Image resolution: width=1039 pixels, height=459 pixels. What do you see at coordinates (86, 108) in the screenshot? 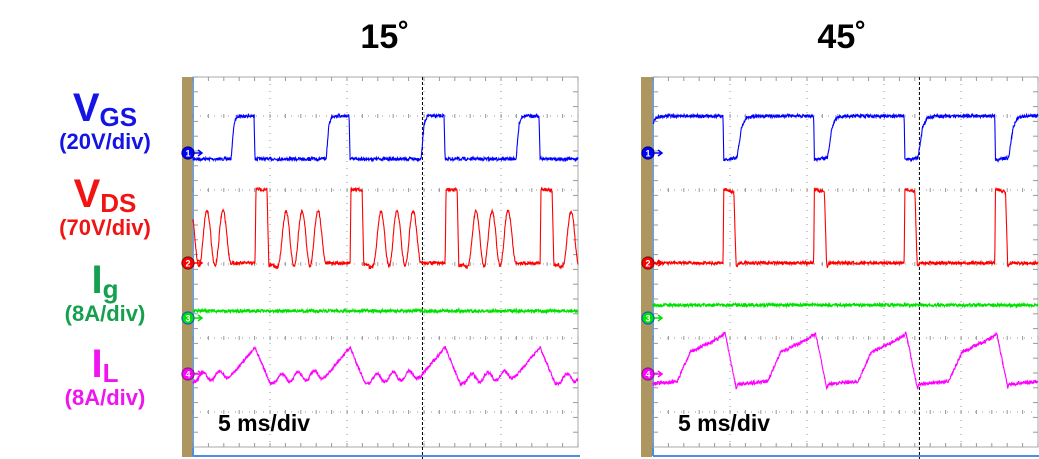
I see `vgs-symbol-main: V` at bounding box center [86, 108].